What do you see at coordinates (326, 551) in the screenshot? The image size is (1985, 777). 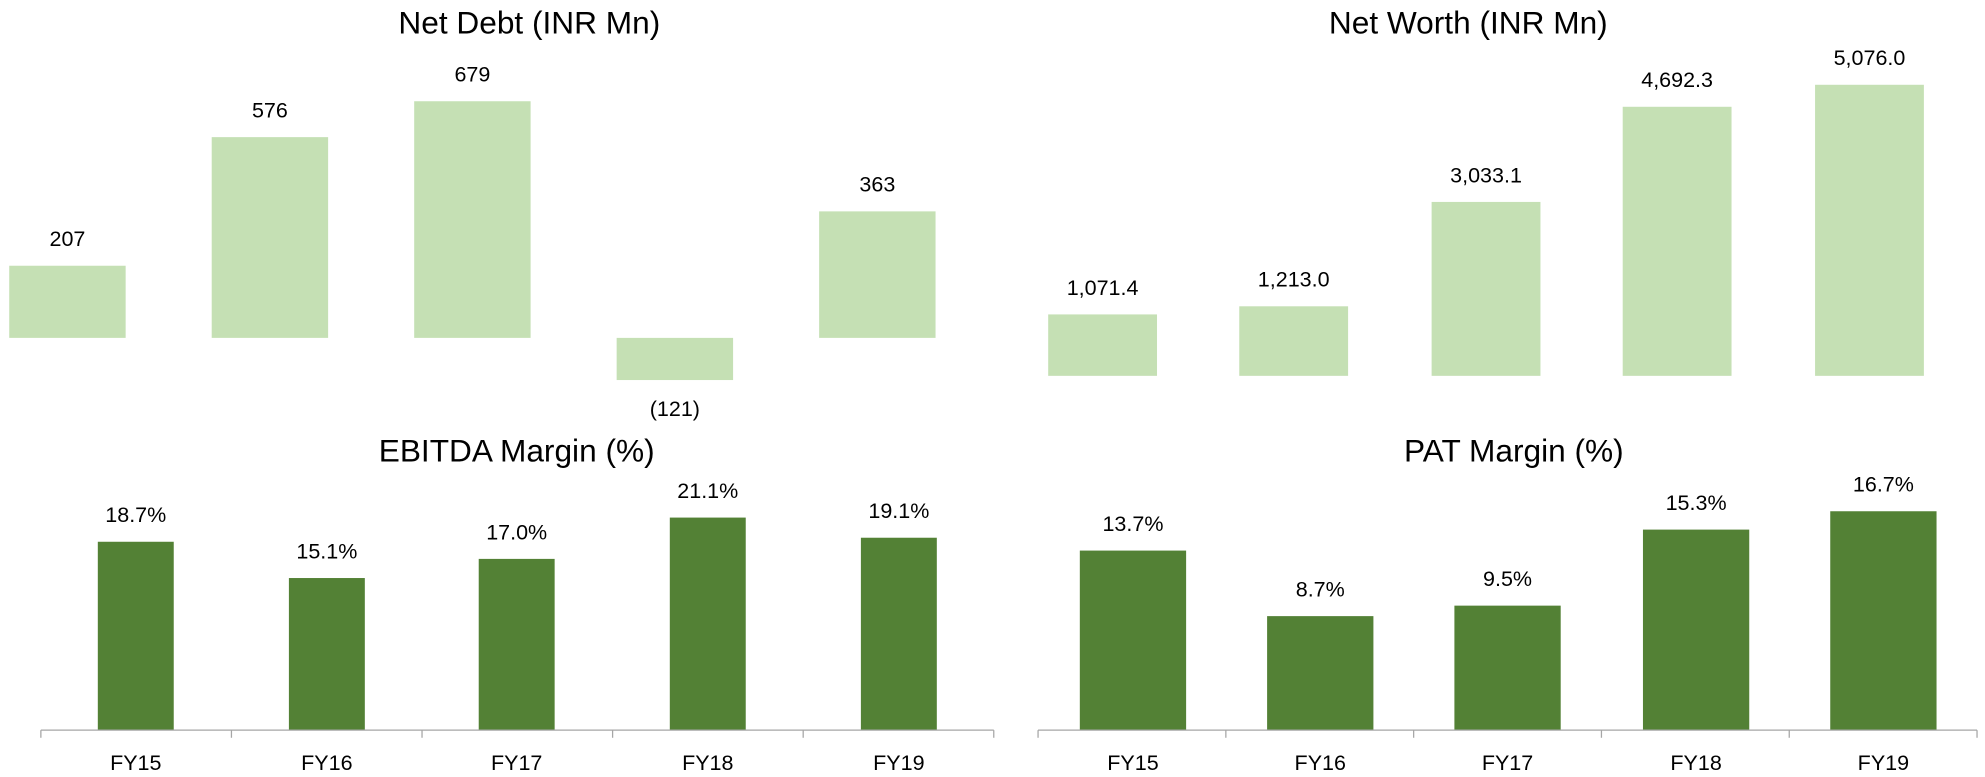 I see `data-label: 15.1%` at bounding box center [326, 551].